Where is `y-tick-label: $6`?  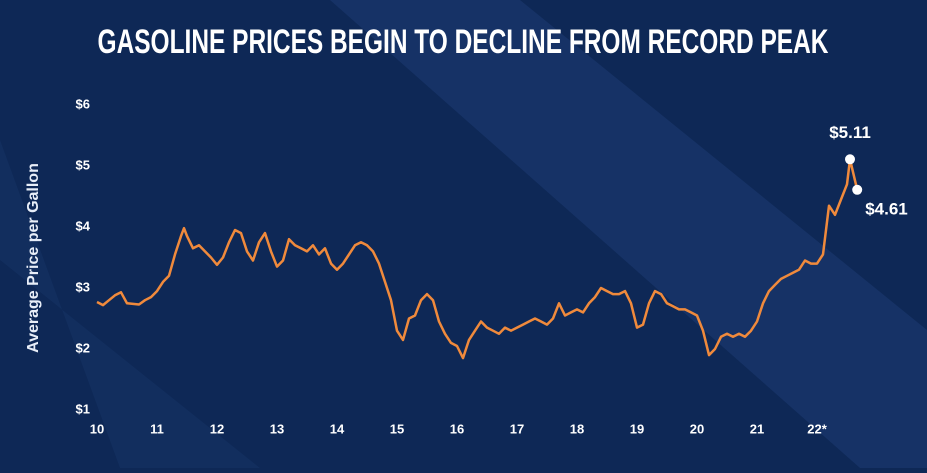 y-tick-label: $6 is located at coordinates (83, 103).